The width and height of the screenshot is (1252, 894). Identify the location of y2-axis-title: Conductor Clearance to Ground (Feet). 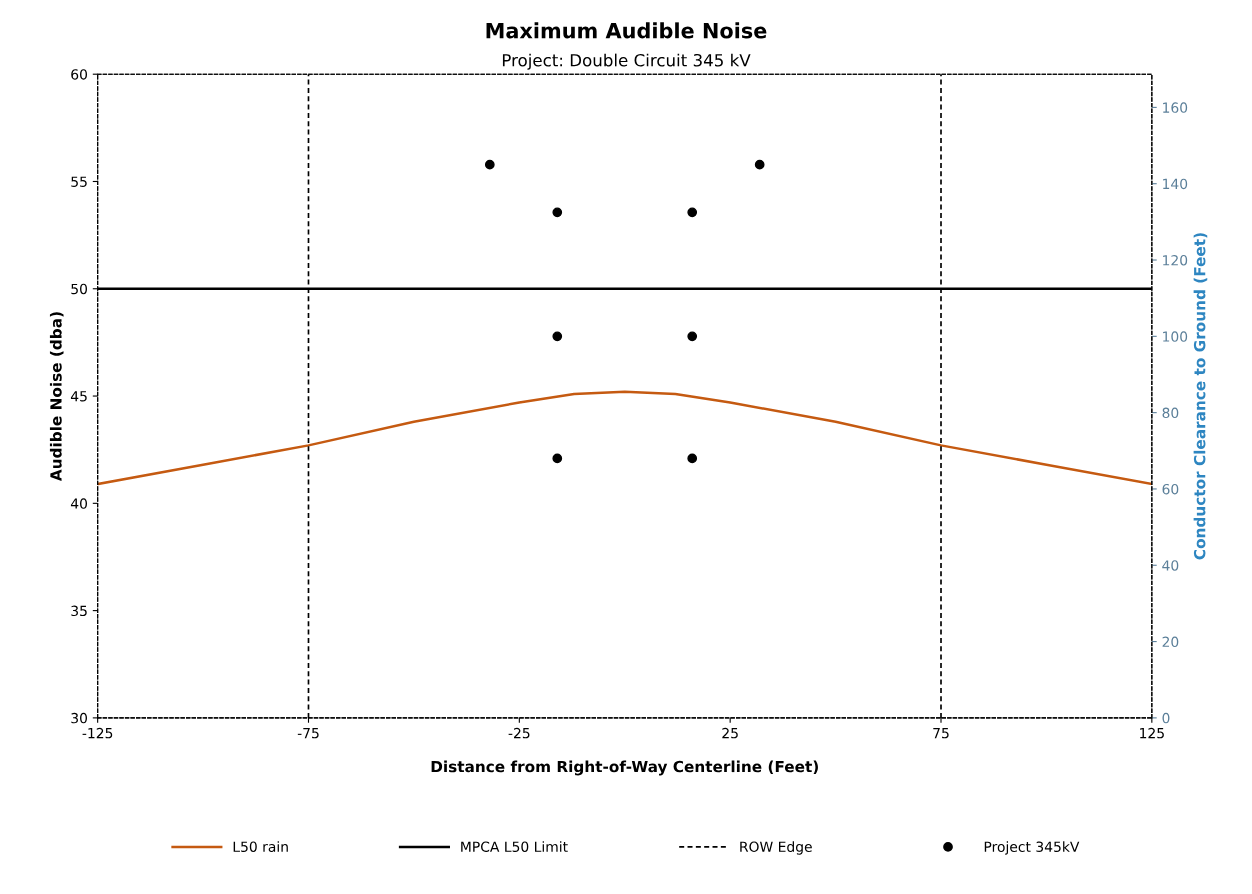
(1200, 396).